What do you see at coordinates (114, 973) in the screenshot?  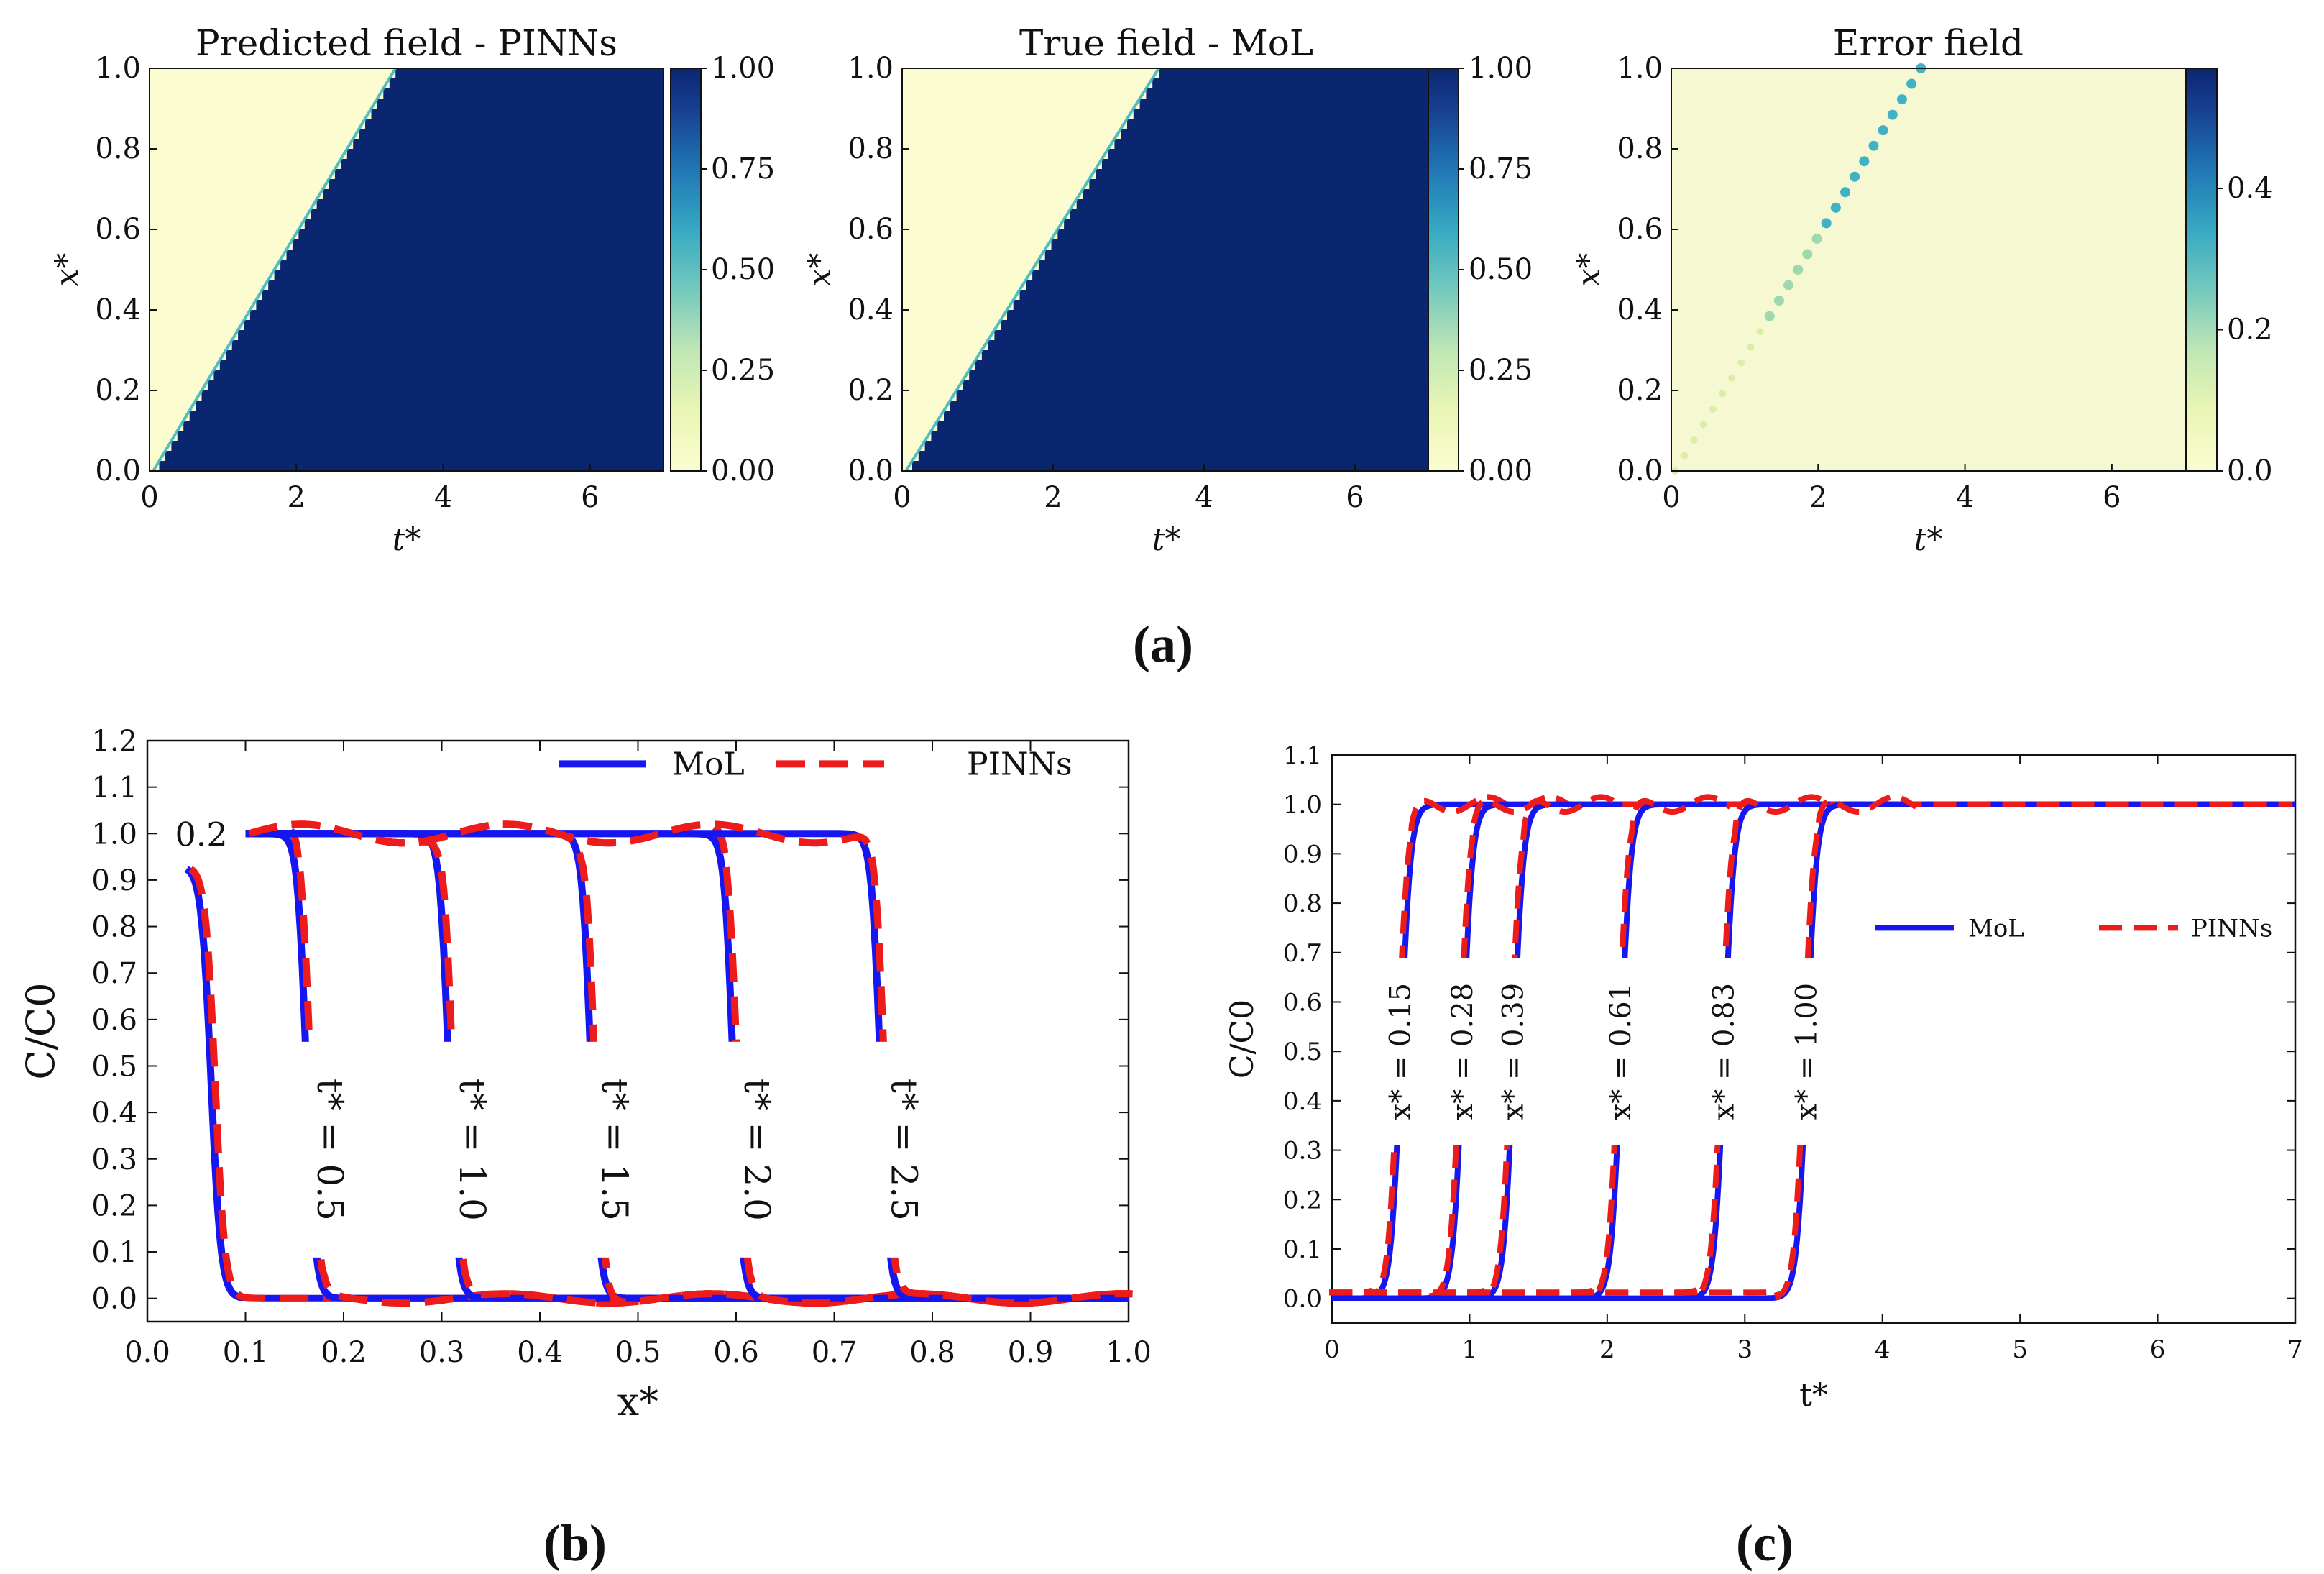 I see `y-tick-label: 0.7` at bounding box center [114, 973].